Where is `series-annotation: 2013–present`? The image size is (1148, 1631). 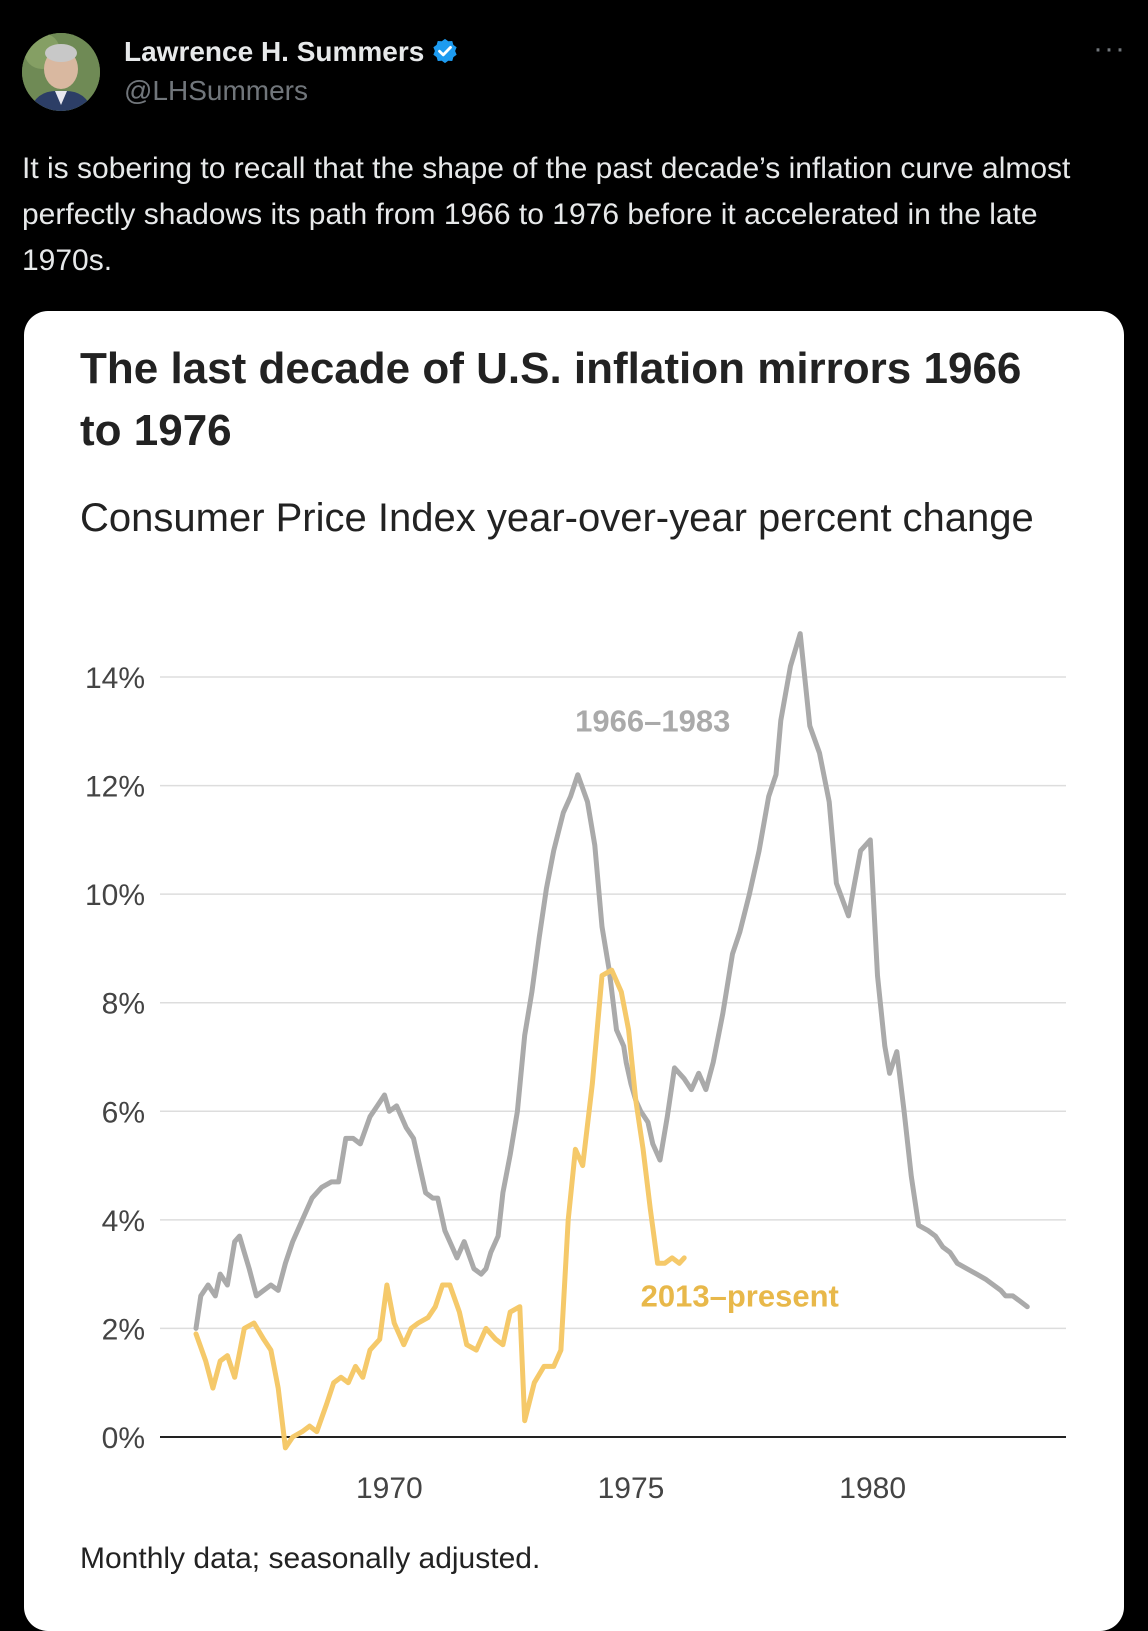
series-annotation: 2013–present is located at coordinates (740, 1296).